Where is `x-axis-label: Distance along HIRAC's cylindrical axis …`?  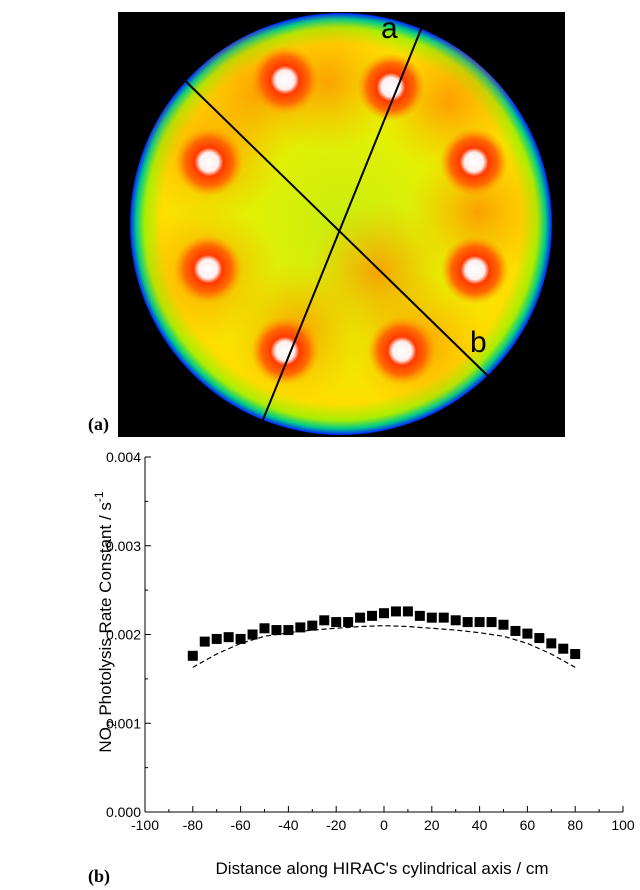
x-axis-label: Distance along HIRAC's cylindrical axis … is located at coordinates (382, 868).